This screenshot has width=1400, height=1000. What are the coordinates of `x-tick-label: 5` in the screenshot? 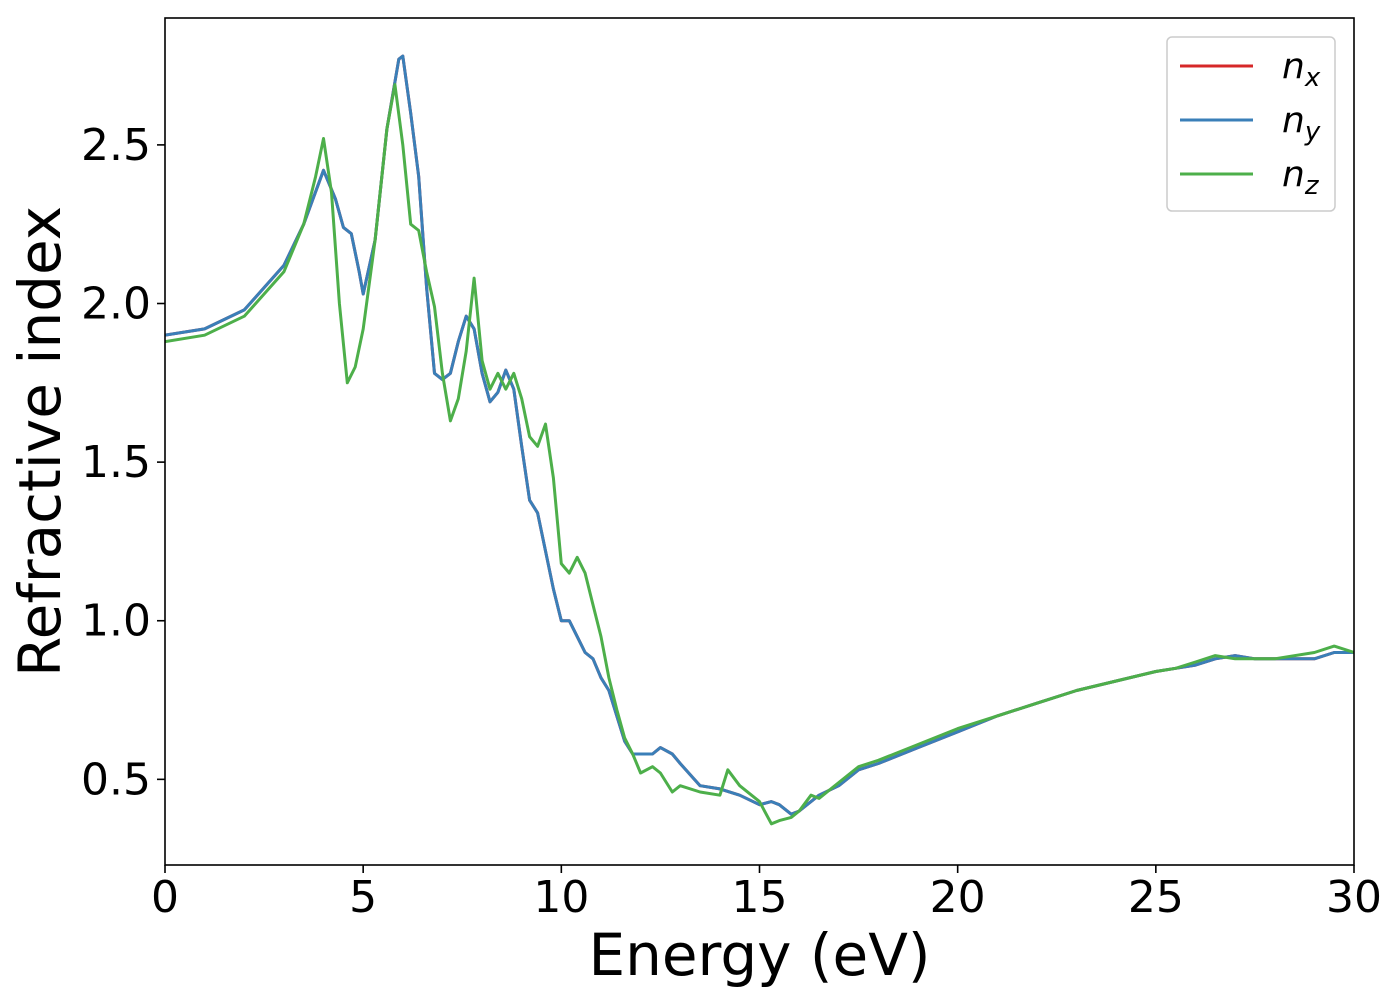 It's located at (363, 897).